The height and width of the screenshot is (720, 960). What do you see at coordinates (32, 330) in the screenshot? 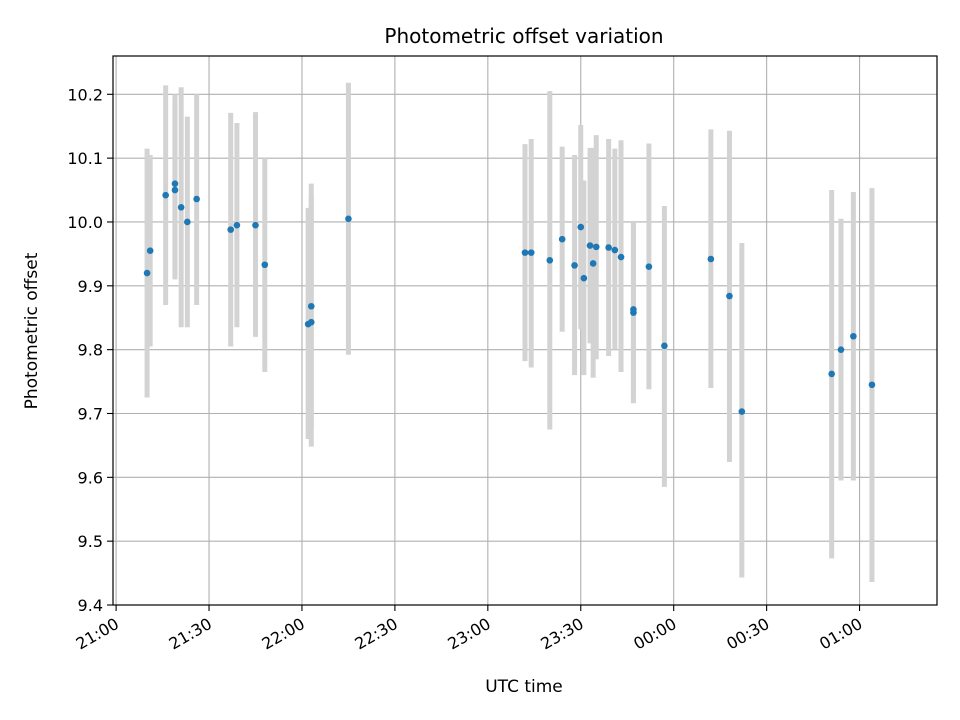
I see `y-axis-title: Photometric offset` at bounding box center [32, 330].